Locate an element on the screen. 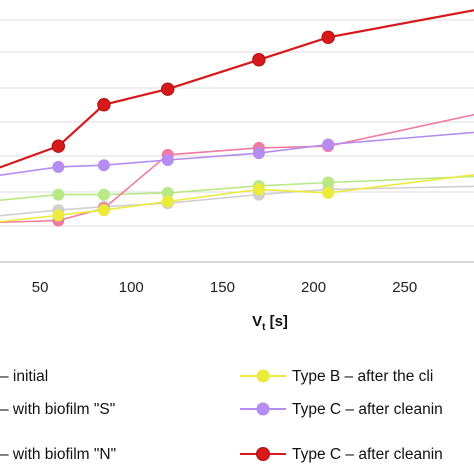 This screenshot has width=474, height=474. legend-item: Type B – after the cli is located at coordinates (336, 376).